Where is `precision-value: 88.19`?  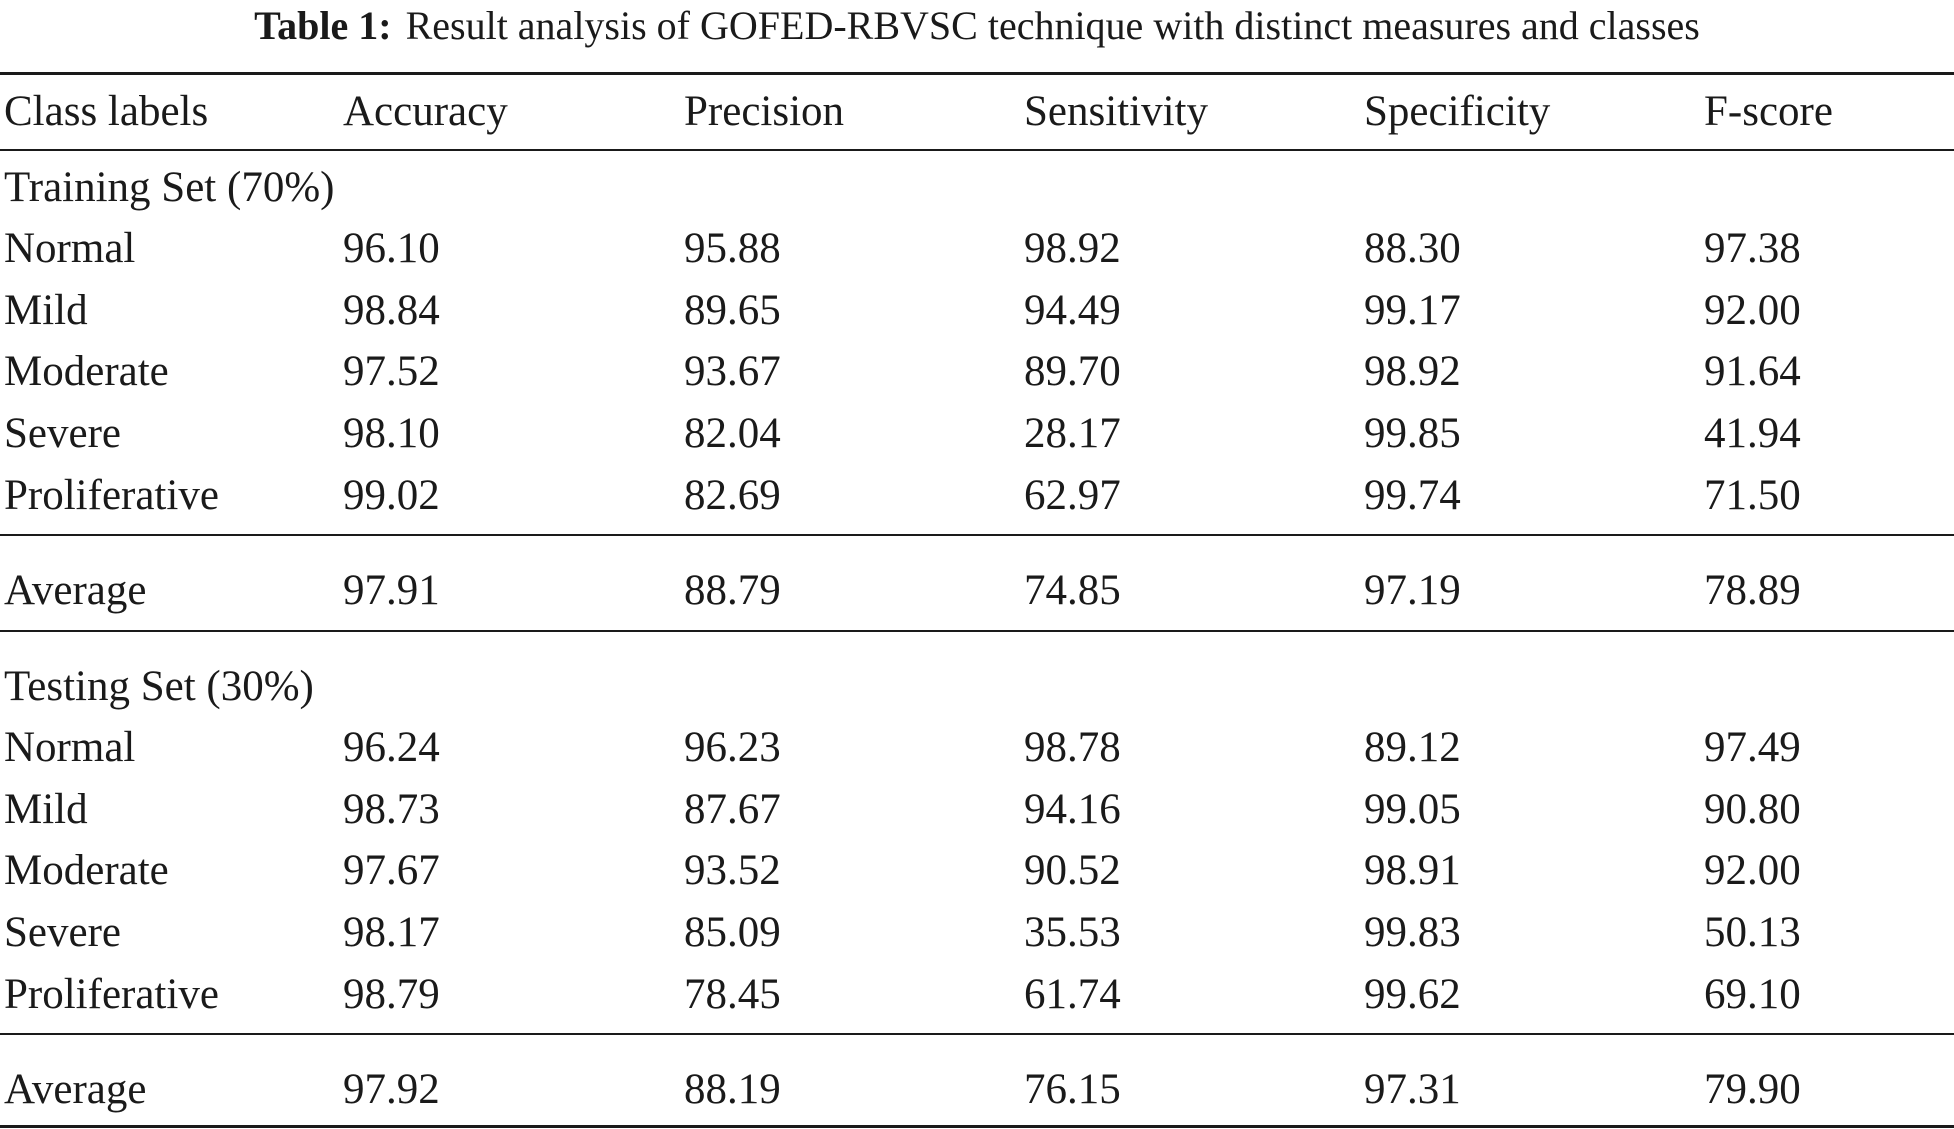
precision-value: 88.19 is located at coordinates (732, 1089).